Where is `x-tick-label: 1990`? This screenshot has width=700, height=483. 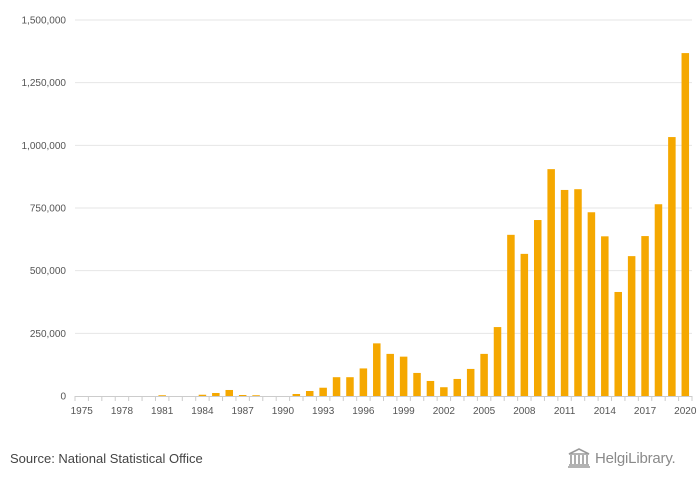 x-tick-label: 1990 is located at coordinates (283, 411).